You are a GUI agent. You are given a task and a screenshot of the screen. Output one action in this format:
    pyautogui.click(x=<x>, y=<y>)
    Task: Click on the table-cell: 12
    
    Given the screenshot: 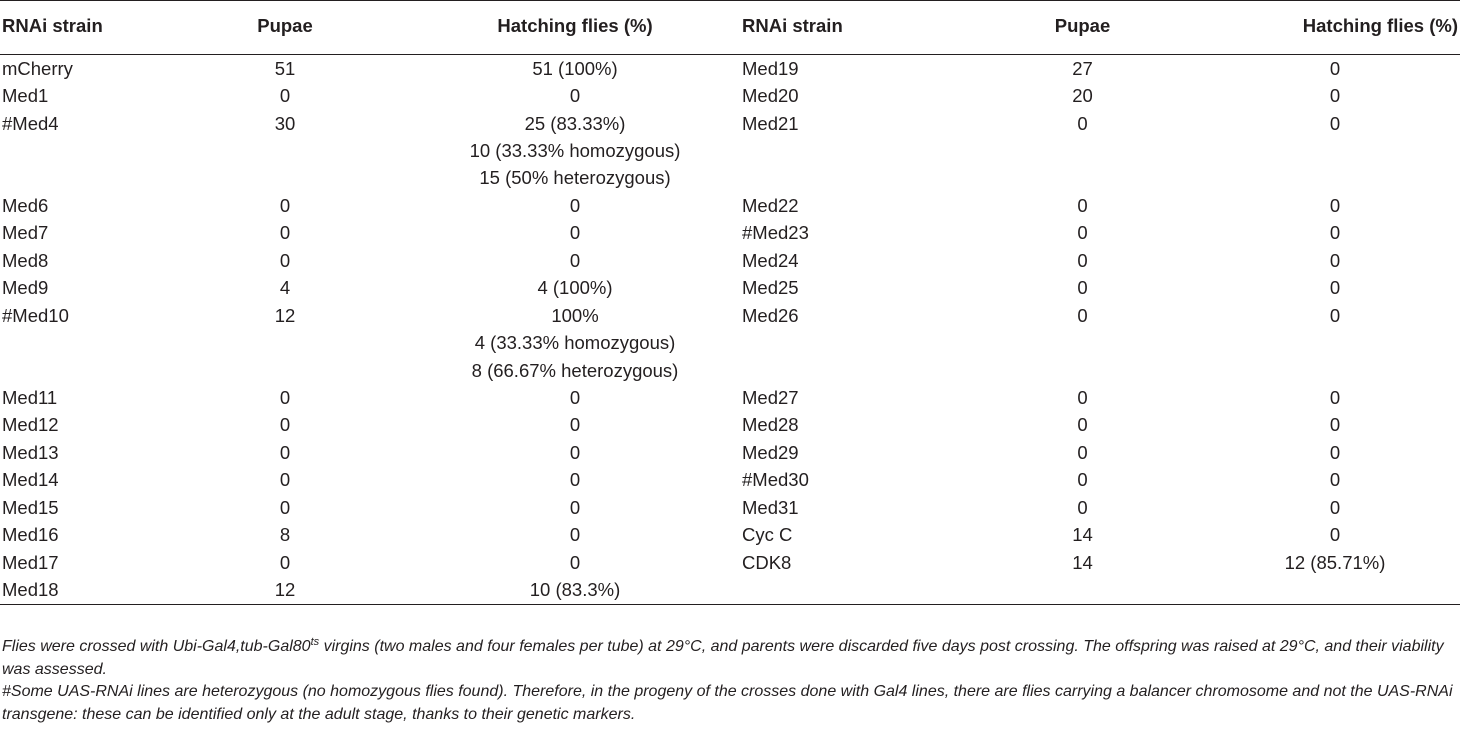 What is the action you would take?
    pyautogui.click(x=285, y=590)
    